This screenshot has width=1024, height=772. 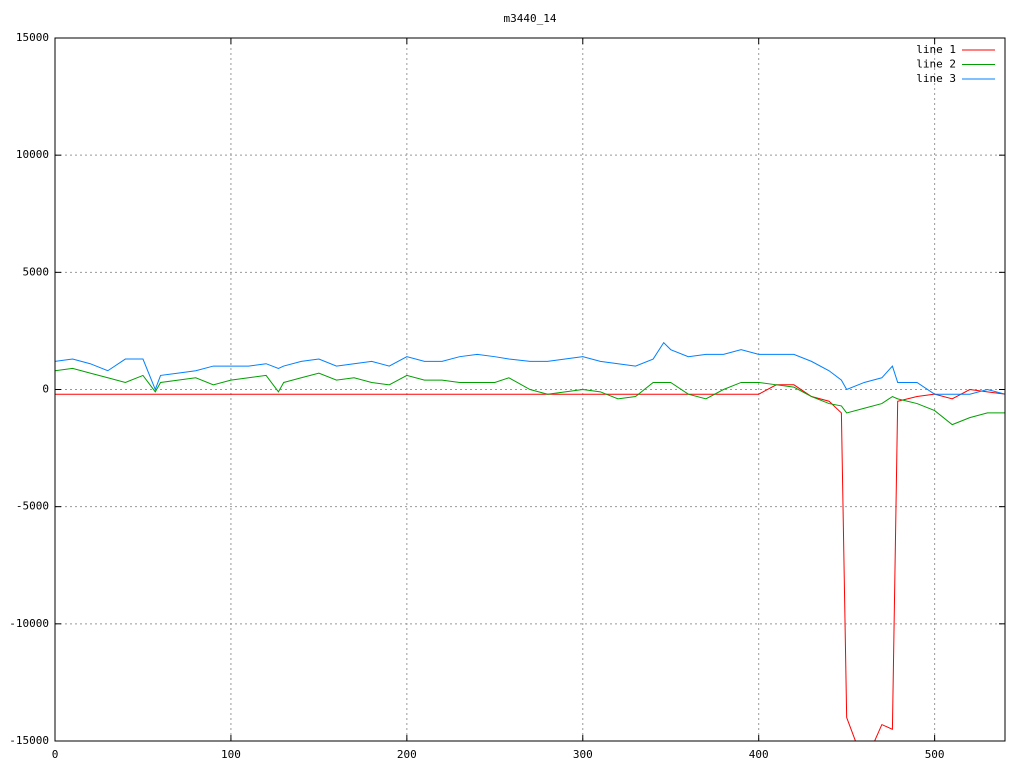 What do you see at coordinates (935, 754) in the screenshot?
I see `x-tick-label: 500` at bounding box center [935, 754].